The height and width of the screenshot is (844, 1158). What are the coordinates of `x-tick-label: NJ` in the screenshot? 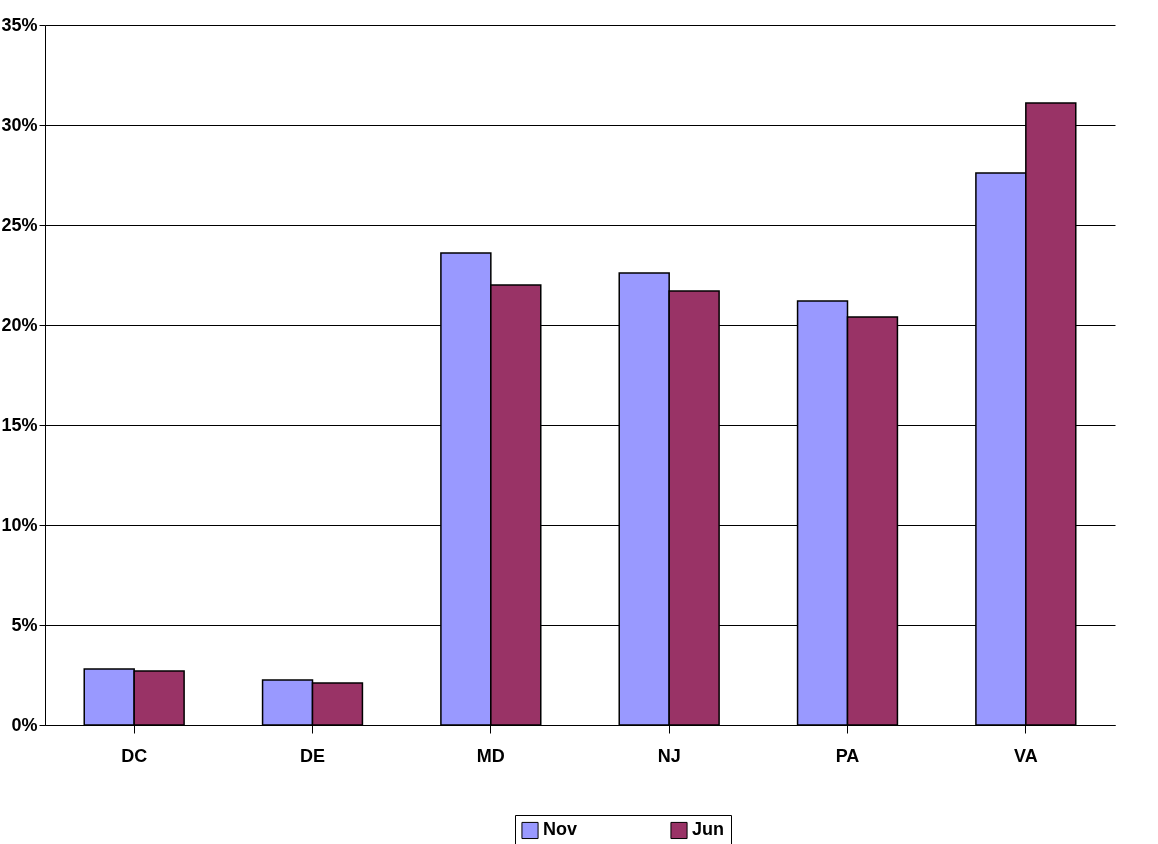 It's located at (669, 755).